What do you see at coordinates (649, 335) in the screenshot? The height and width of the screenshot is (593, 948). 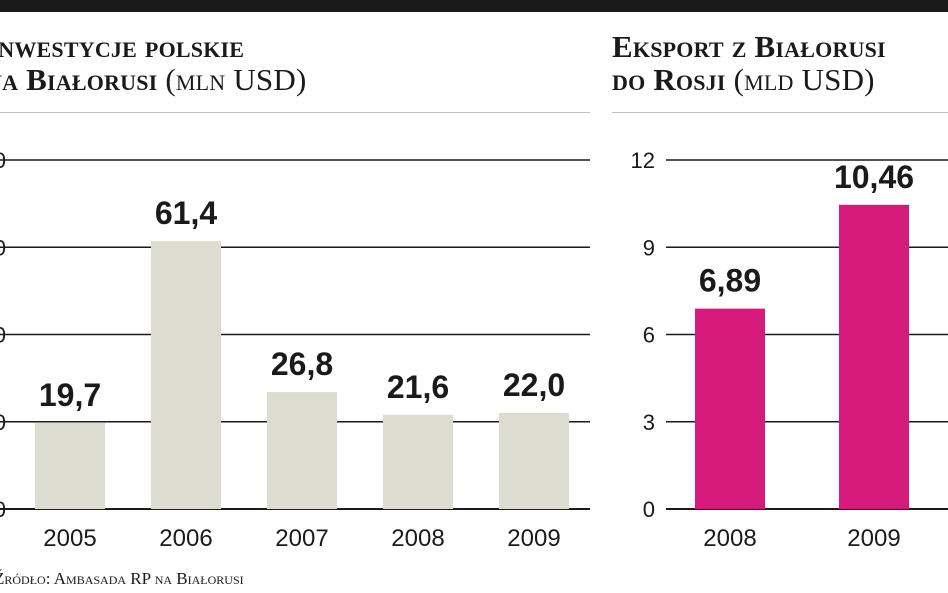 I see `chart2-ytick-label: 6` at bounding box center [649, 335].